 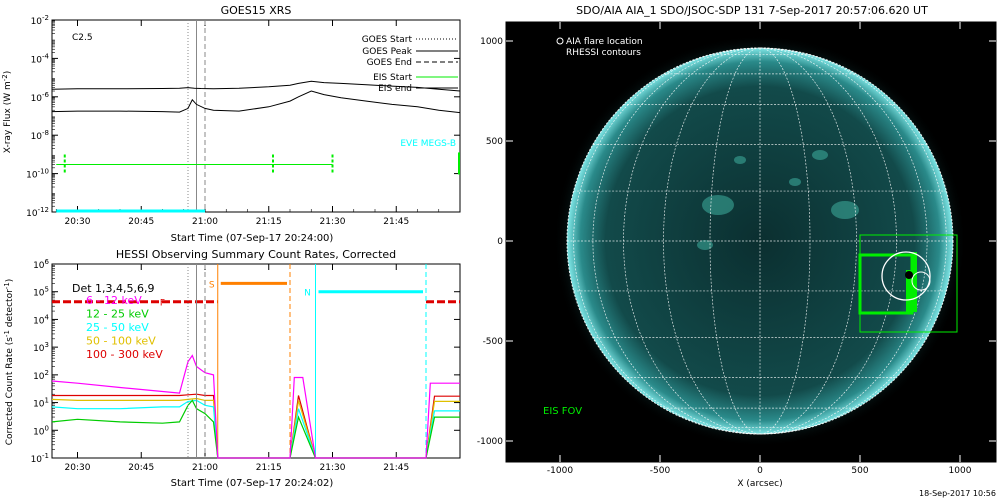 What do you see at coordinates (560, 41) in the screenshot?
I see `aia-legend-circle-icon` at bounding box center [560, 41].